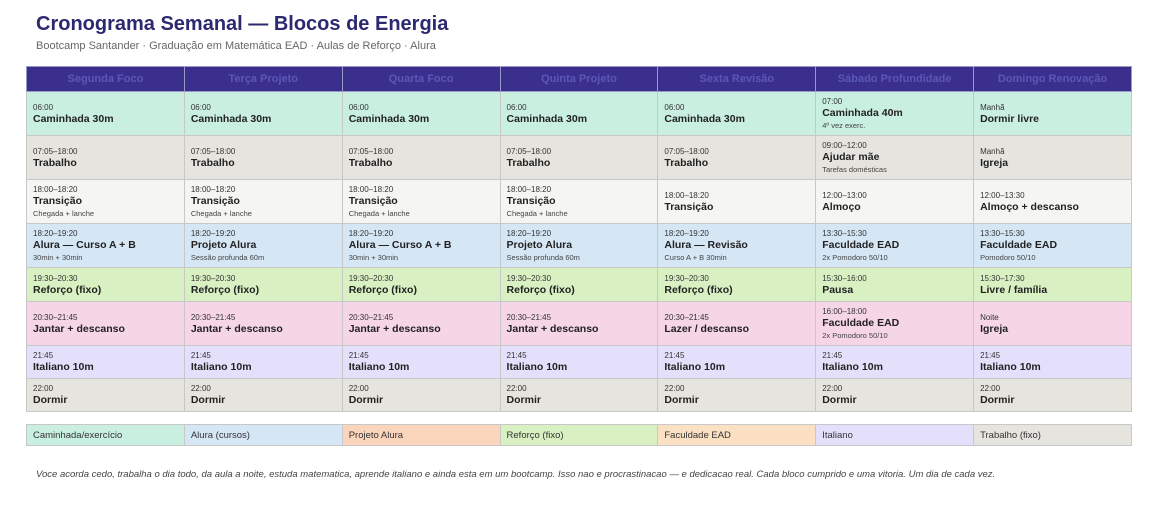 The image size is (1162, 510). What do you see at coordinates (844, 311) in the screenshot?
I see `block-time: 16:00–18:00` at bounding box center [844, 311].